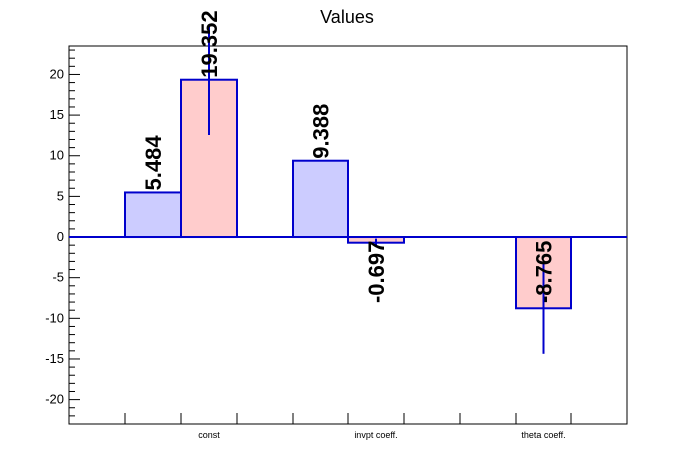 The image size is (696, 472). What do you see at coordinates (54, 358) in the screenshot?
I see `y-tick-label: -15` at bounding box center [54, 358].